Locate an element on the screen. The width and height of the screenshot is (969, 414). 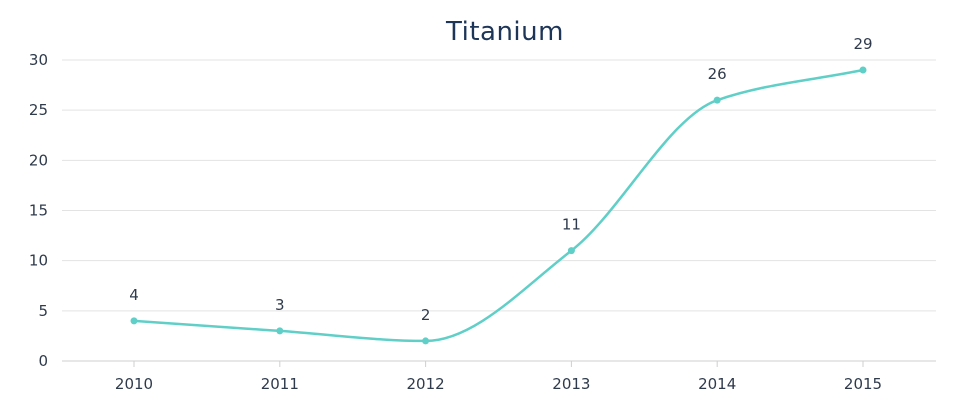
y-tick-label: 20 is located at coordinates (38, 160).